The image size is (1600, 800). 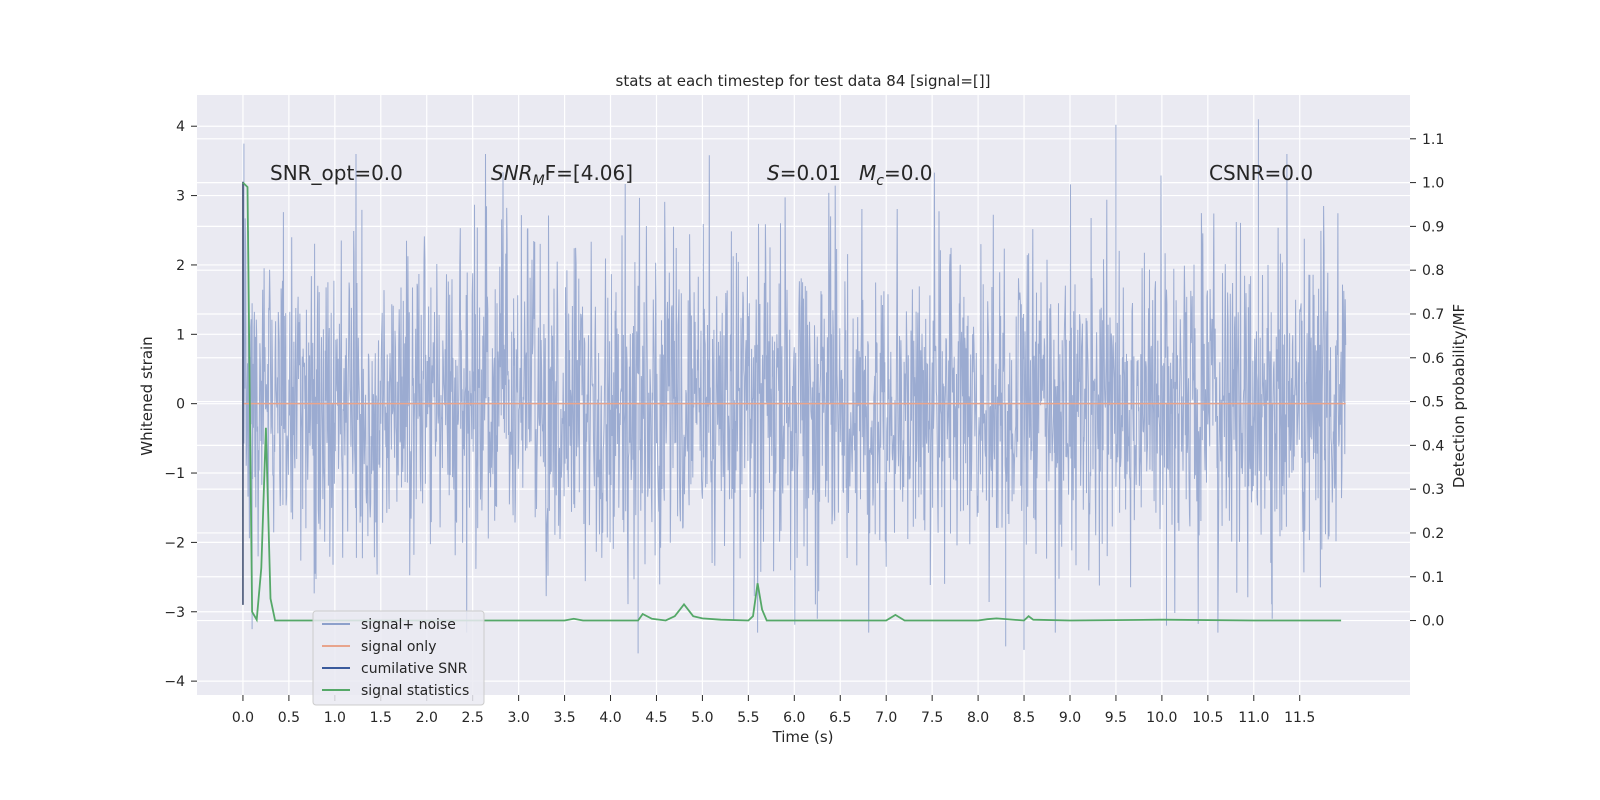 What do you see at coordinates (539, 181) in the screenshot?
I see `annotation-snr-mf-sub: M` at bounding box center [539, 181].